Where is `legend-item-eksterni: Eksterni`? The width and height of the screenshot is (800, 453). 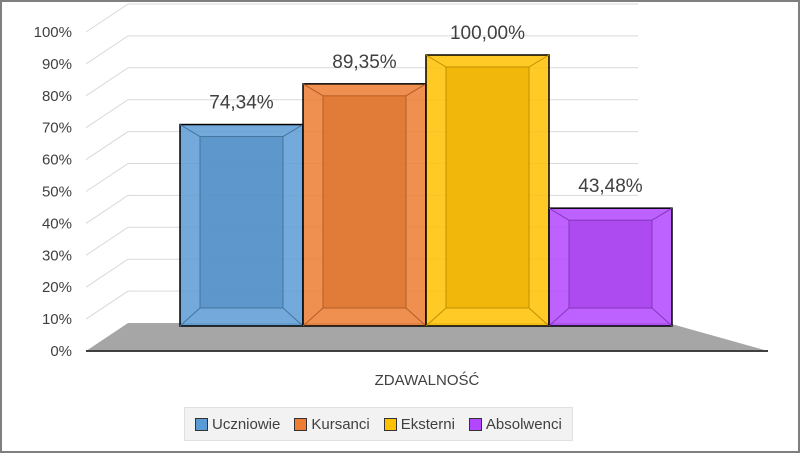
legend-item-eksterni: Eksterni is located at coordinates (419, 424).